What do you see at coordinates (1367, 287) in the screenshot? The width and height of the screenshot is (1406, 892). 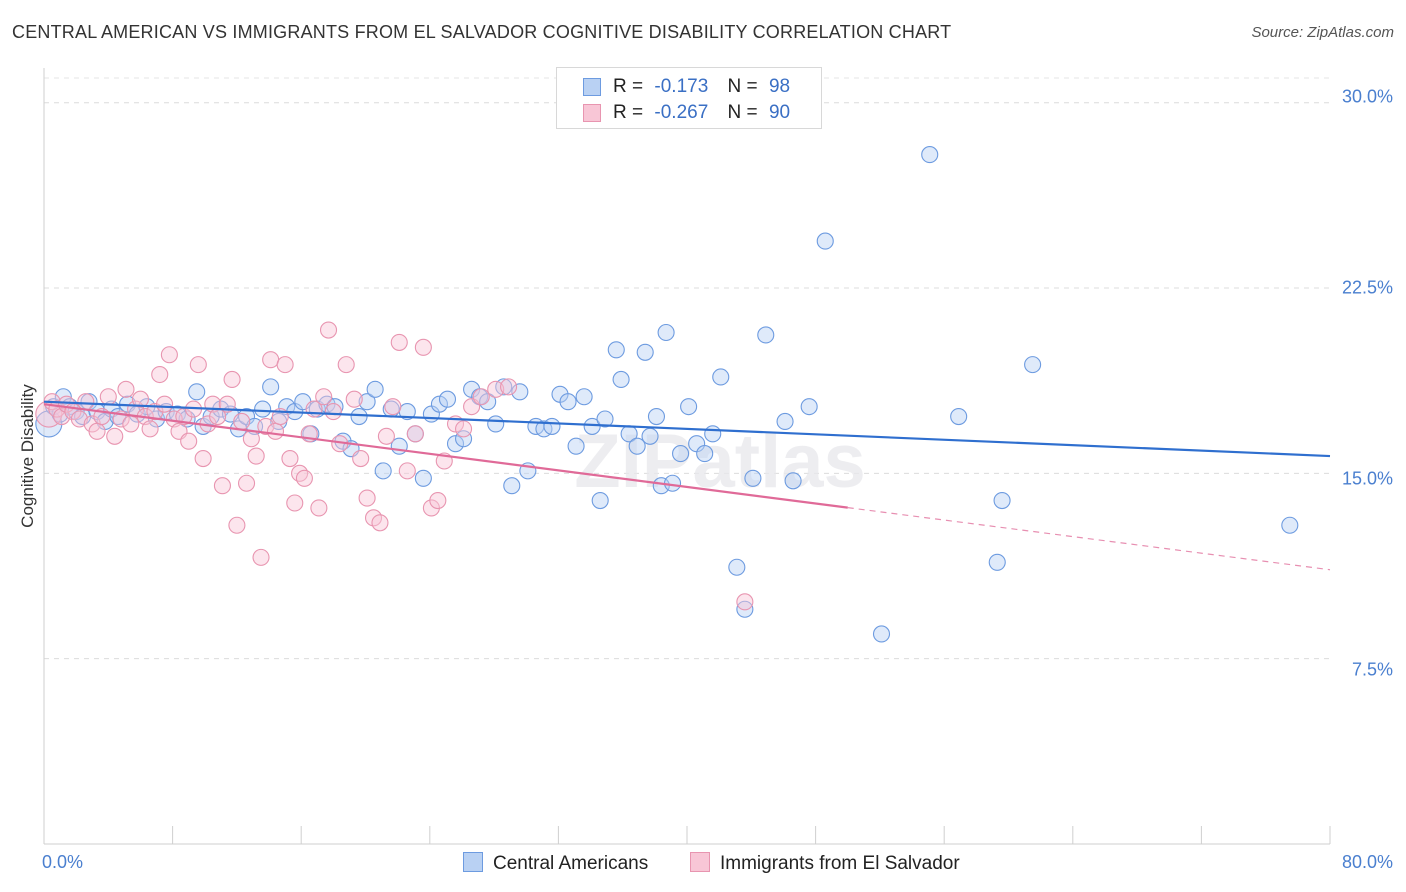 I see `y-tick-label: 22.5%` at bounding box center [1367, 287].